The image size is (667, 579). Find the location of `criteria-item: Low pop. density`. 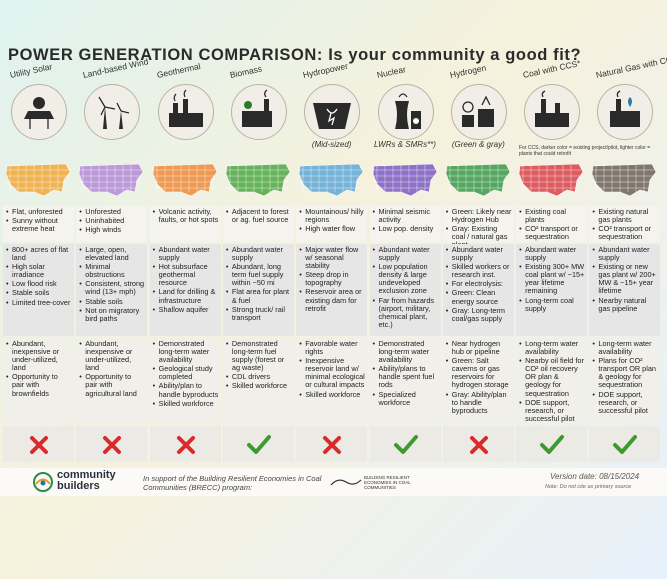

criteria-item: Low pop. density is located at coordinates (406, 229).